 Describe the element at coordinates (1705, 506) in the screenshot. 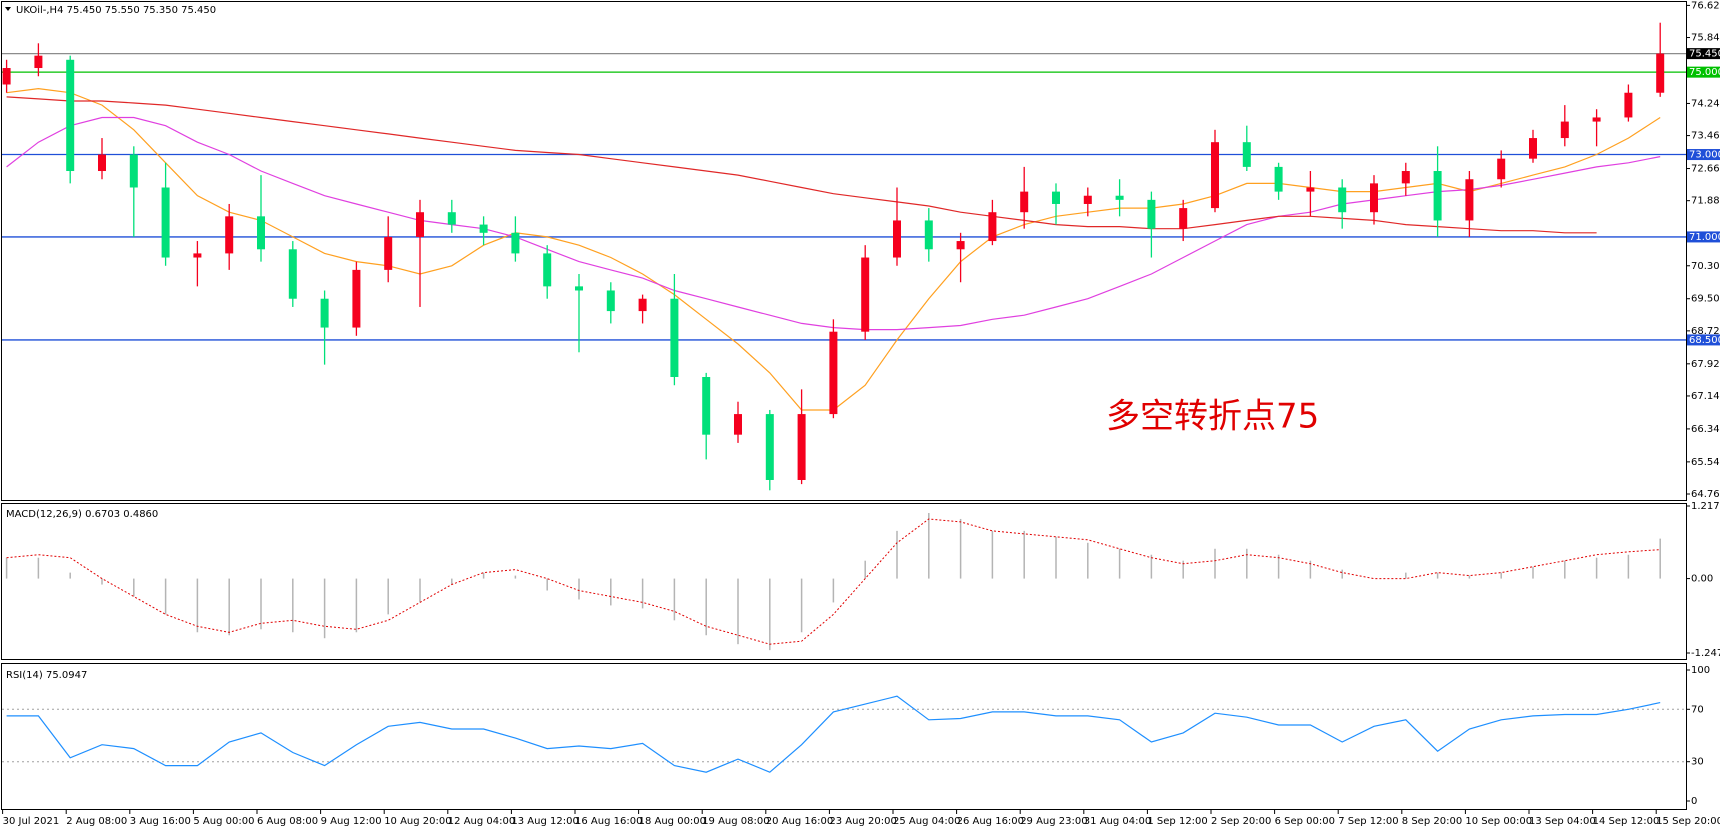

I see `y-tick-label: 1.2172` at that location.